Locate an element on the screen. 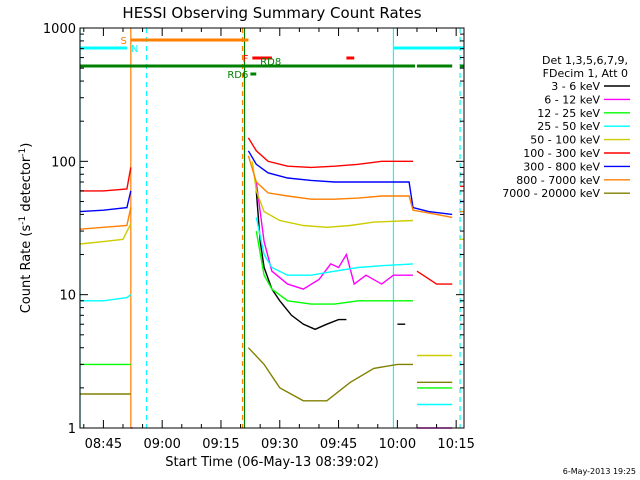 Image resolution: width=640 pixels, height=480 pixels. legend-header-line: Det 1,3,5,6,7,9, is located at coordinates (585, 60).